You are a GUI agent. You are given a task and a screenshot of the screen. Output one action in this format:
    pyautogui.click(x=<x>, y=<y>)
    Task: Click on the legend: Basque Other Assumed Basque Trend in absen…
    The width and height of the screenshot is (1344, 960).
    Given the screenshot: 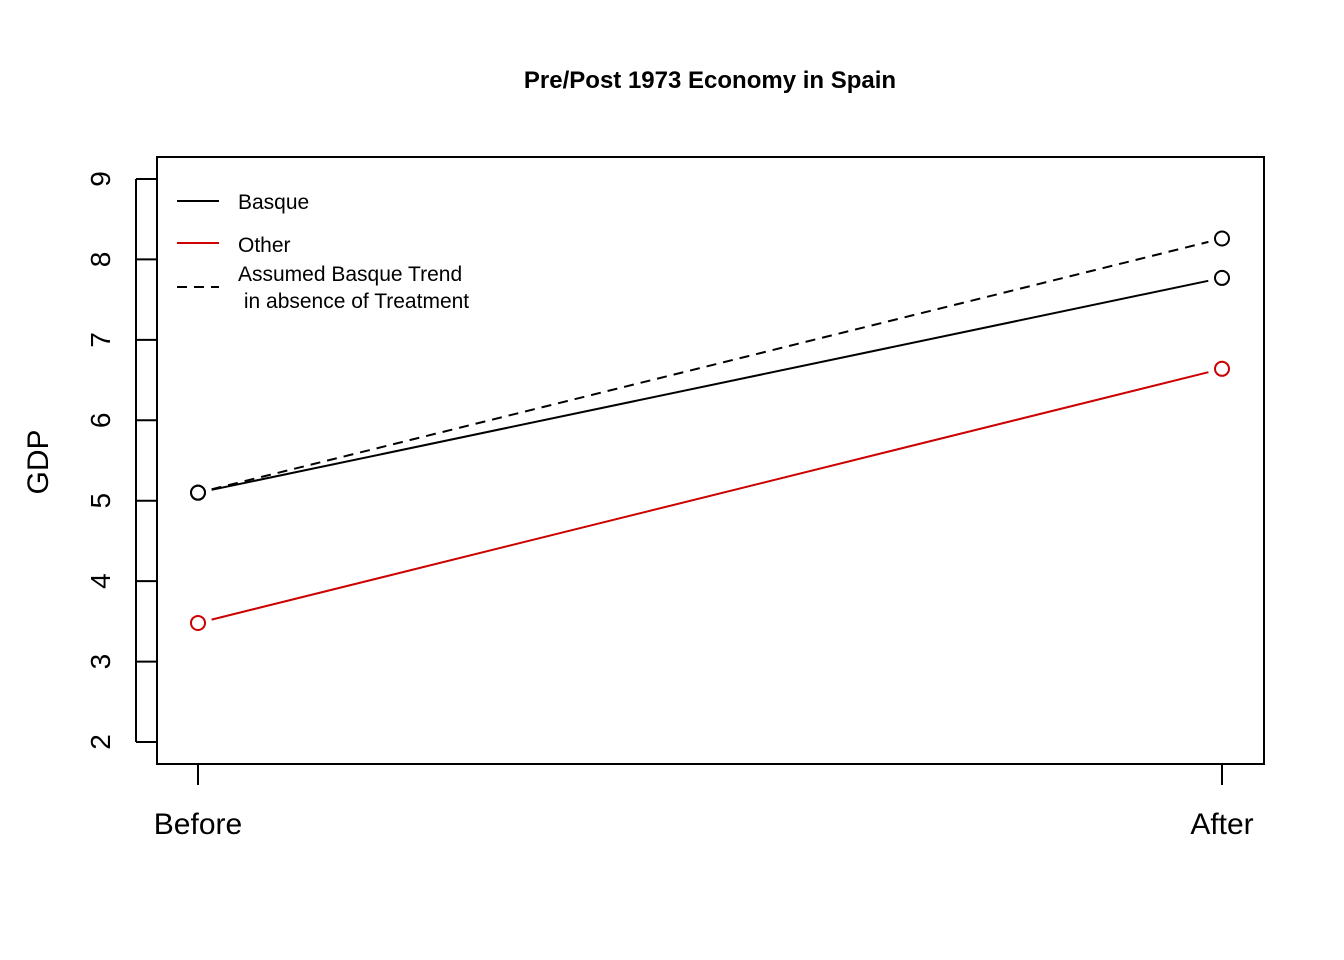 What is the action you would take?
    pyautogui.click(x=323, y=252)
    